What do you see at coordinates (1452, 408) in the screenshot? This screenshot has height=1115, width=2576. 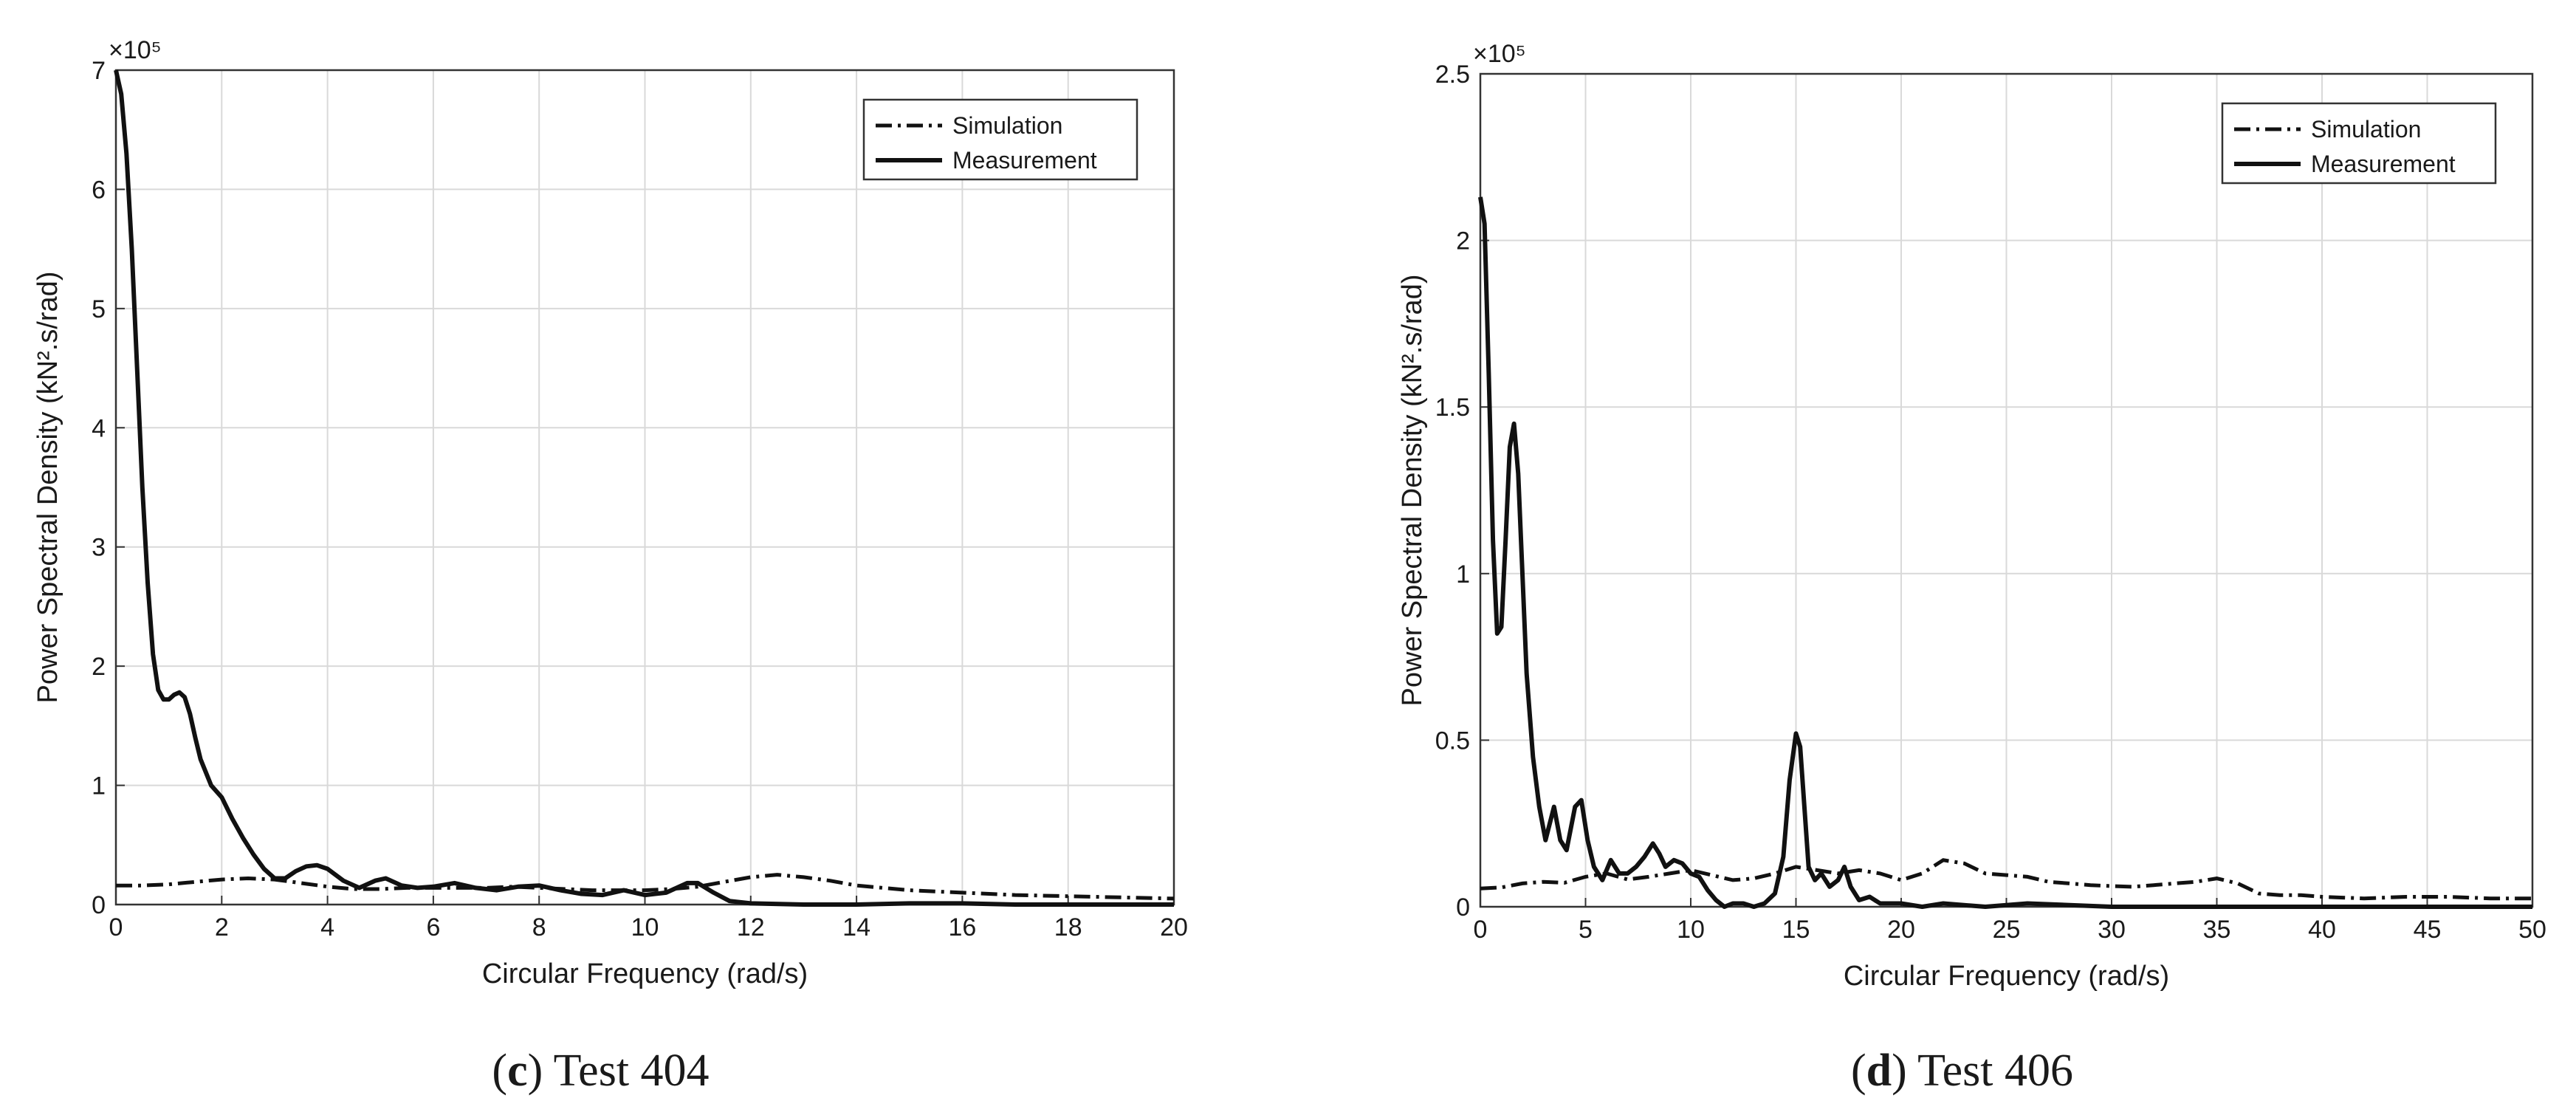 I see `y-tick-label-3-d: 1.5` at bounding box center [1452, 408].